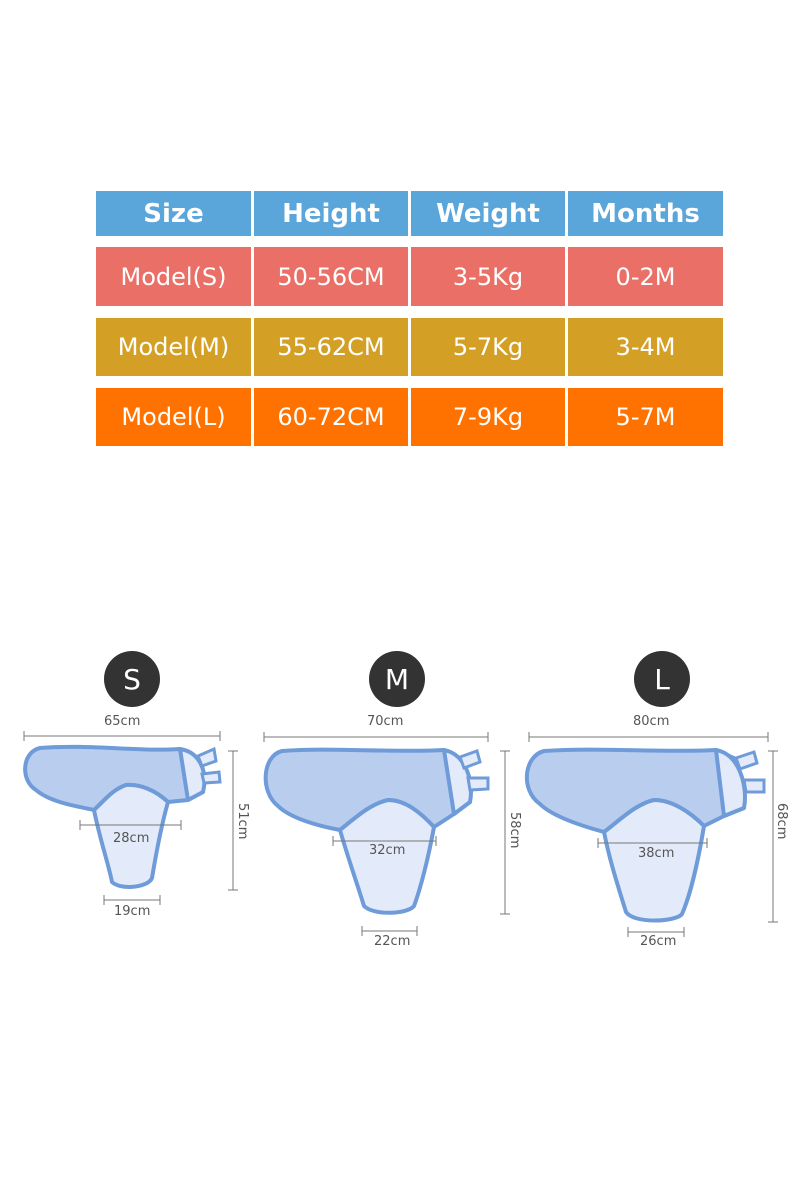 The height and width of the screenshot is (1200, 800). I want to click on cell-model: Model(S), so click(173, 276).